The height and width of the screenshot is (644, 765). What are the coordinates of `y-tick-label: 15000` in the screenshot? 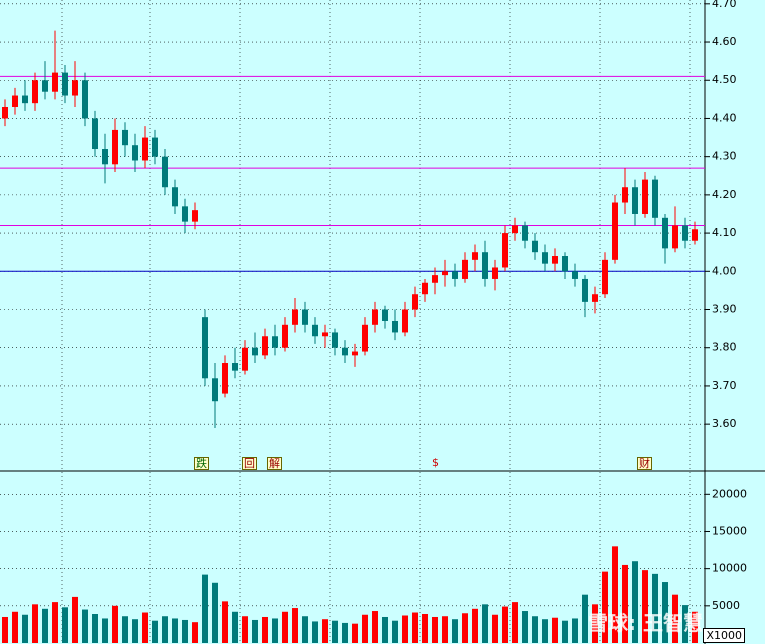 It's located at (729, 530).